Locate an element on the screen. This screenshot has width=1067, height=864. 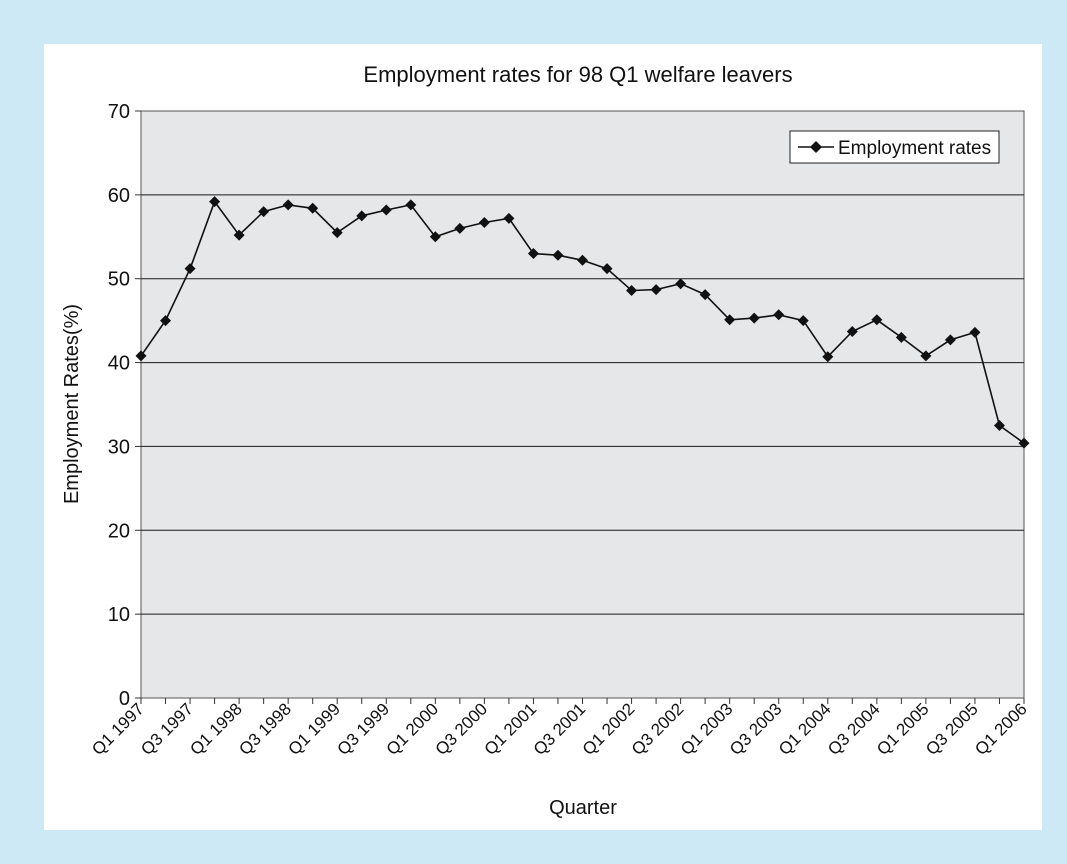
x-tick-label: Q1 2004 is located at coordinates (805, 729).